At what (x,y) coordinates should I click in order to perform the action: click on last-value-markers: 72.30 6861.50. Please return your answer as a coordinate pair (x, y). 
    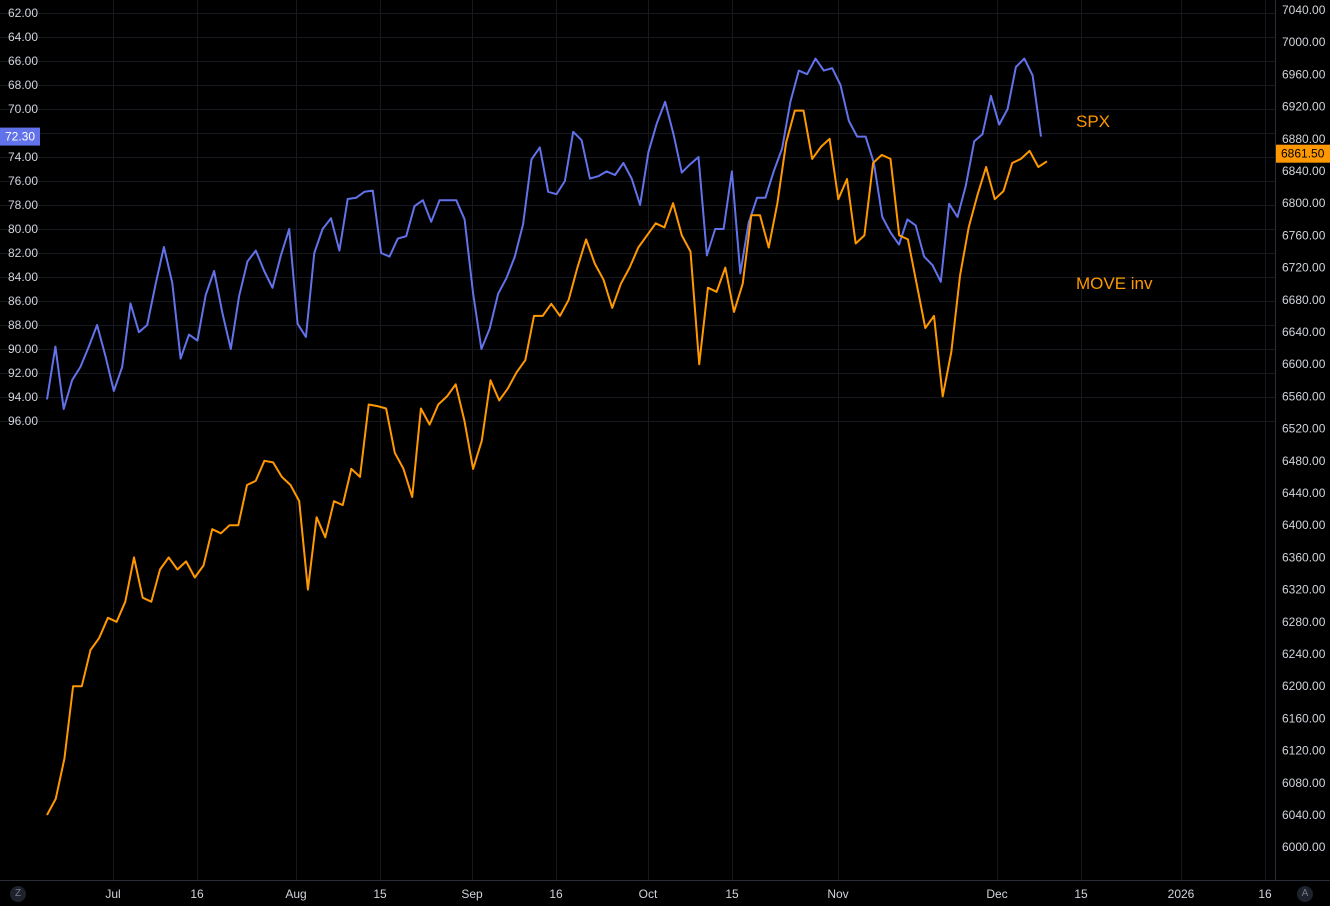
    Looking at the image, I should click on (665, 145).